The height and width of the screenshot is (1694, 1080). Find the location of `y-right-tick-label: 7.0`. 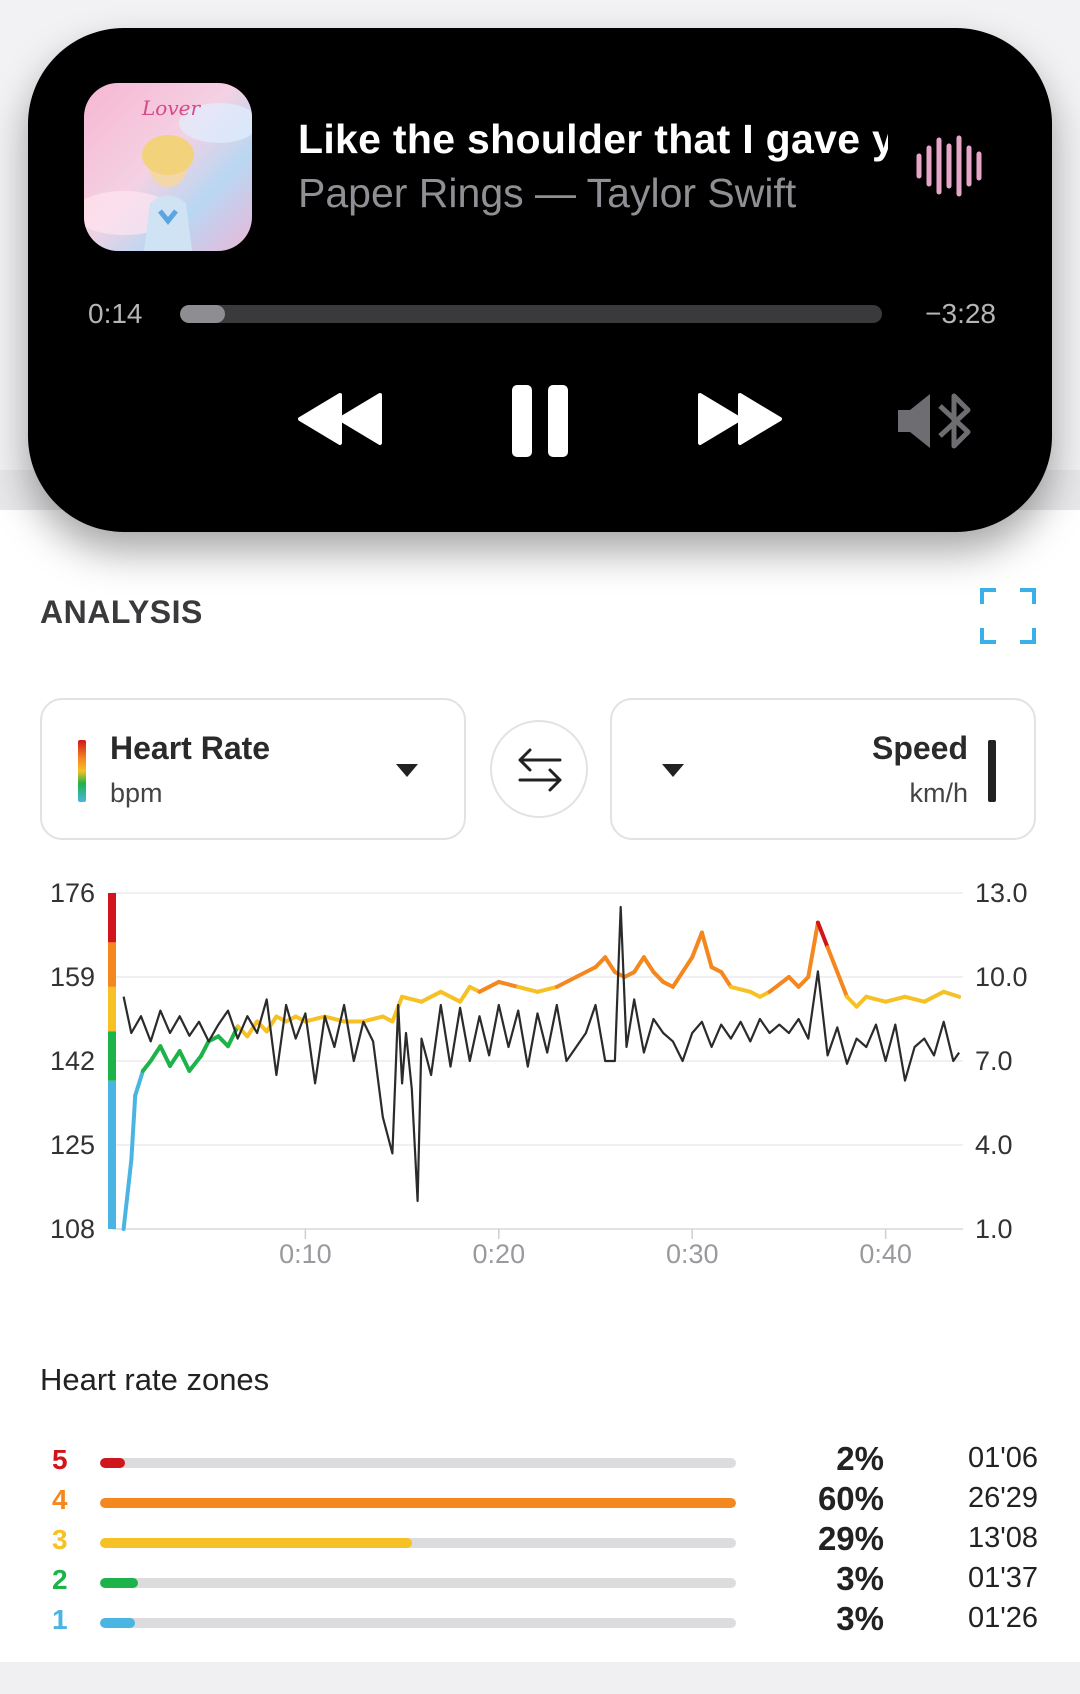

y-right-tick-label: 7.0 is located at coordinates (994, 1061).